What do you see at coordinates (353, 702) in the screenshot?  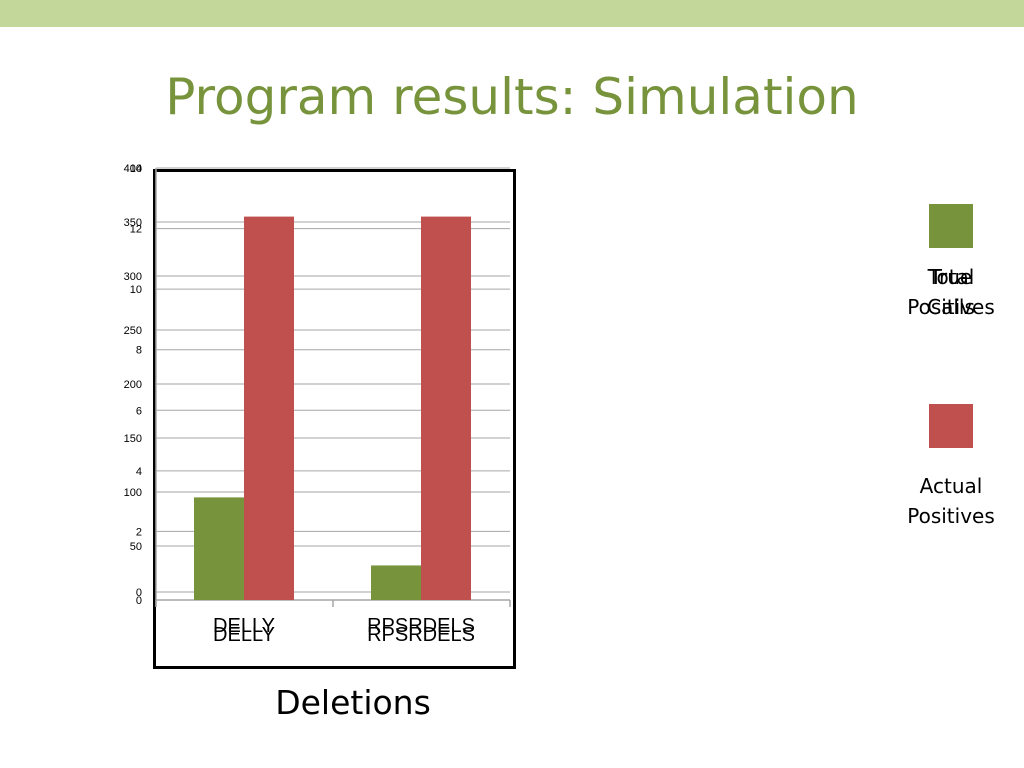 I see `chart-caption: Deletions` at bounding box center [353, 702].